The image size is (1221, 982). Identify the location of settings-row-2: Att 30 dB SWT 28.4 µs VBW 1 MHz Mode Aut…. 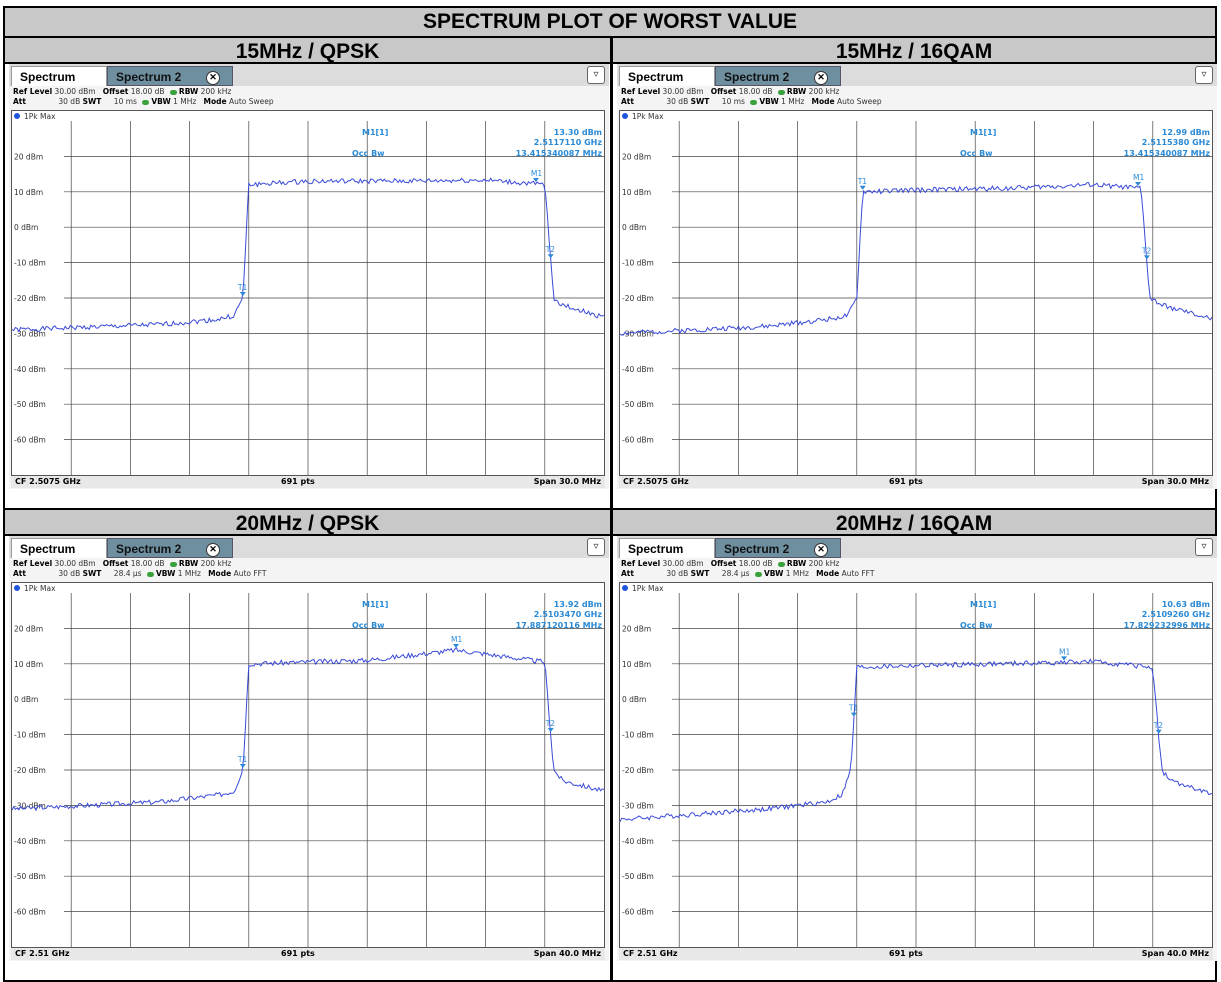
(139, 573).